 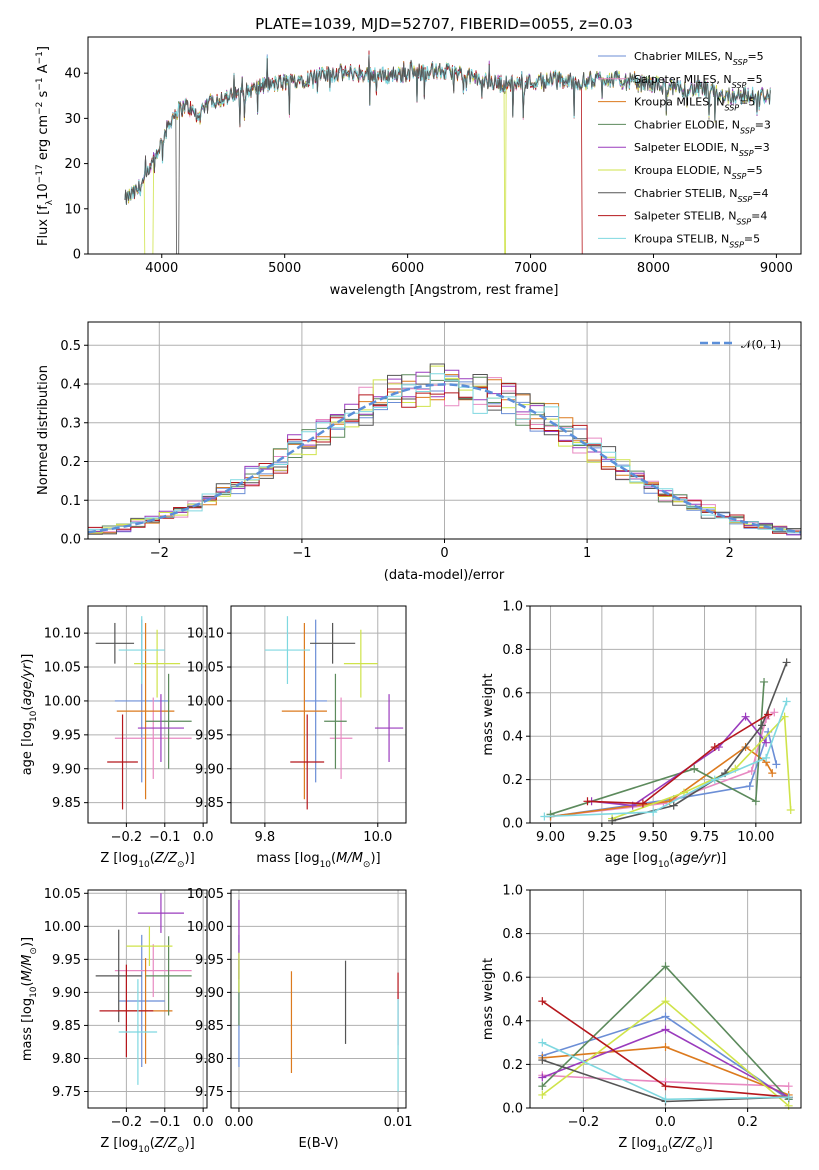 I want to click on axes-frame, so click(x=318, y=999).